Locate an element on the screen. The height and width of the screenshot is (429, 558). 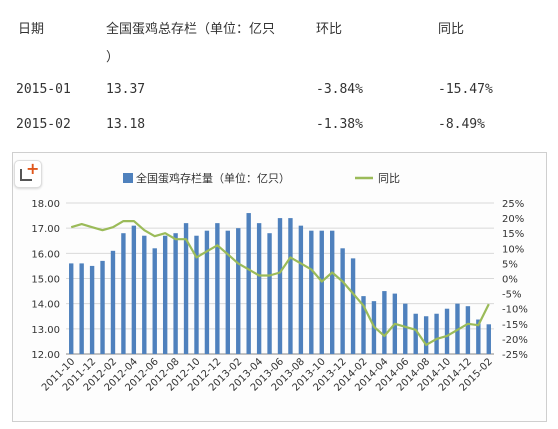
y-right-tick-label: 25% is located at coordinates (513, 204).